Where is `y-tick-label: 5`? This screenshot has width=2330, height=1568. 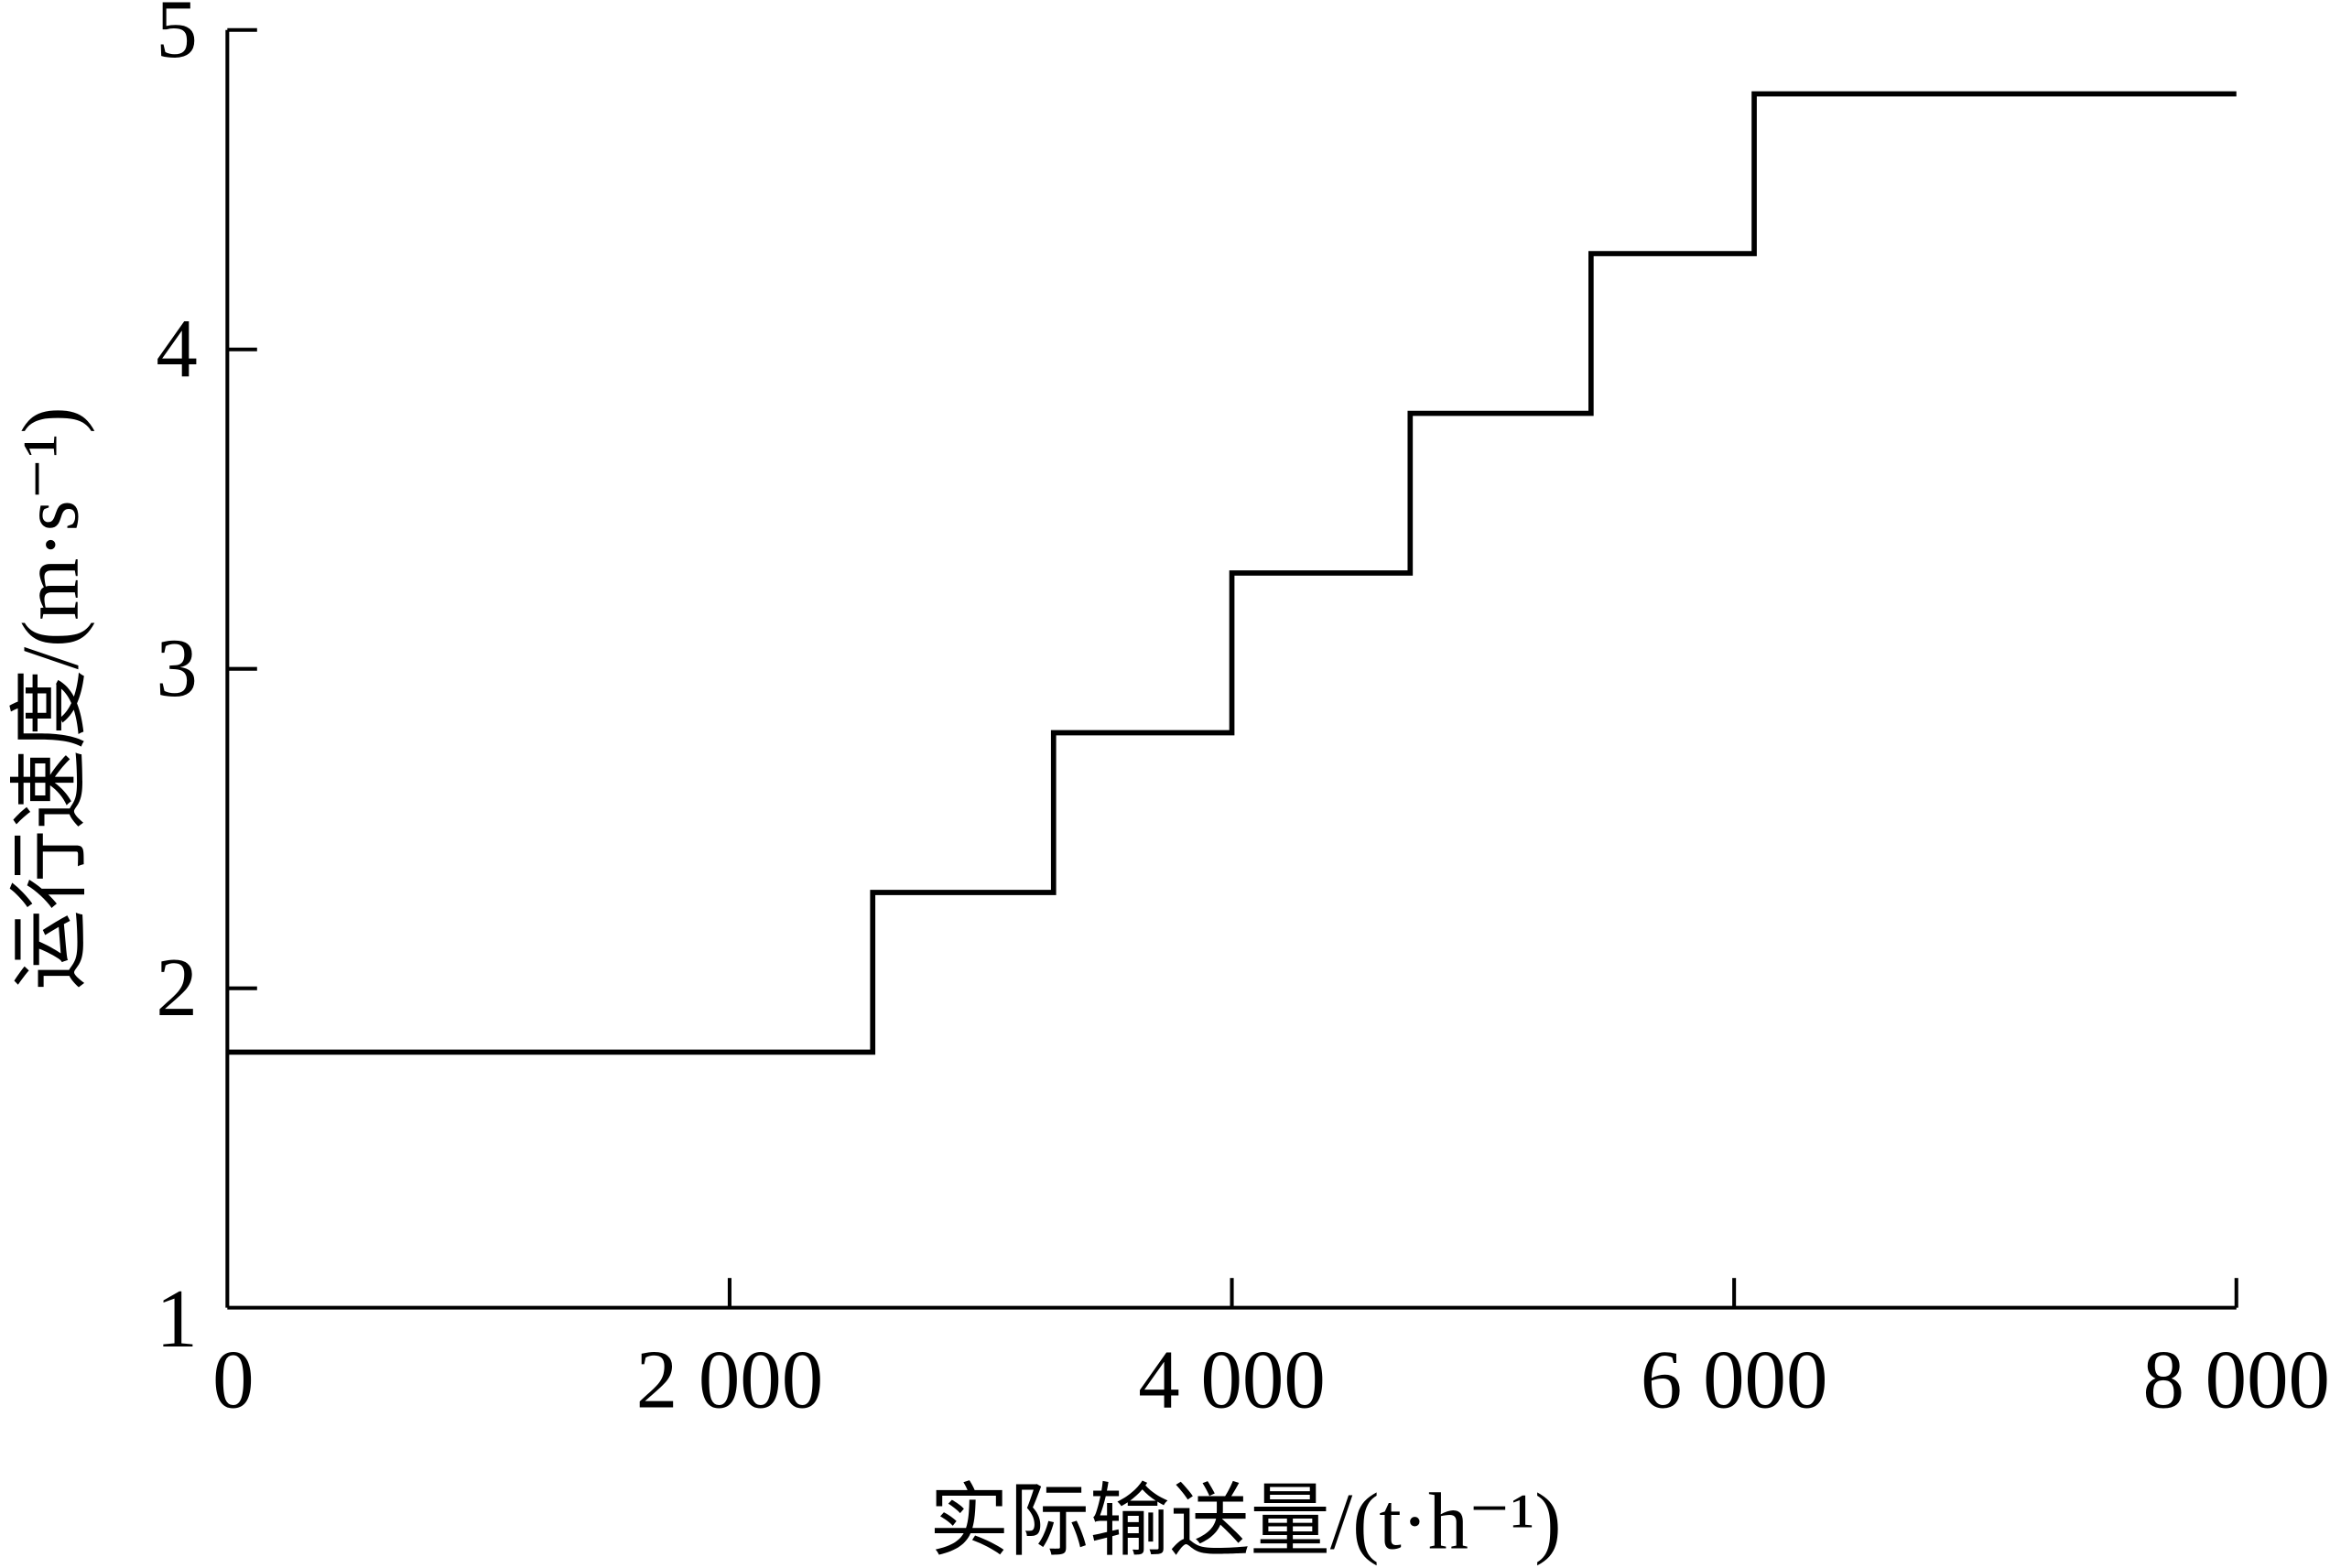 y-tick-label: 5 is located at coordinates (176, 38).